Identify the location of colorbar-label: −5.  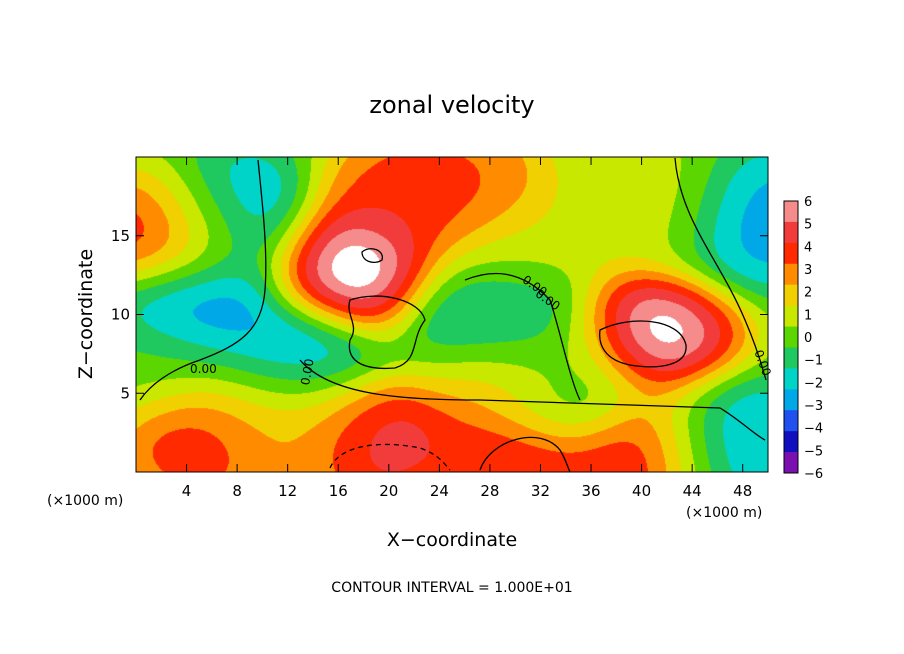
(813, 451).